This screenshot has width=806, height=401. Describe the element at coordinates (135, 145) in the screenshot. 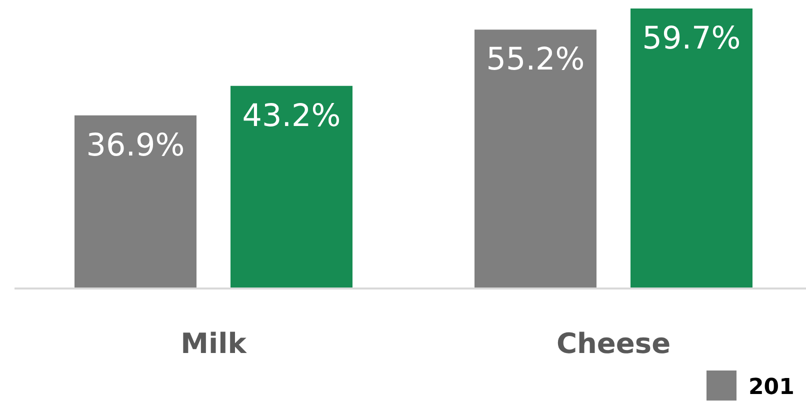

I see `data-label: 36.9%` at that location.